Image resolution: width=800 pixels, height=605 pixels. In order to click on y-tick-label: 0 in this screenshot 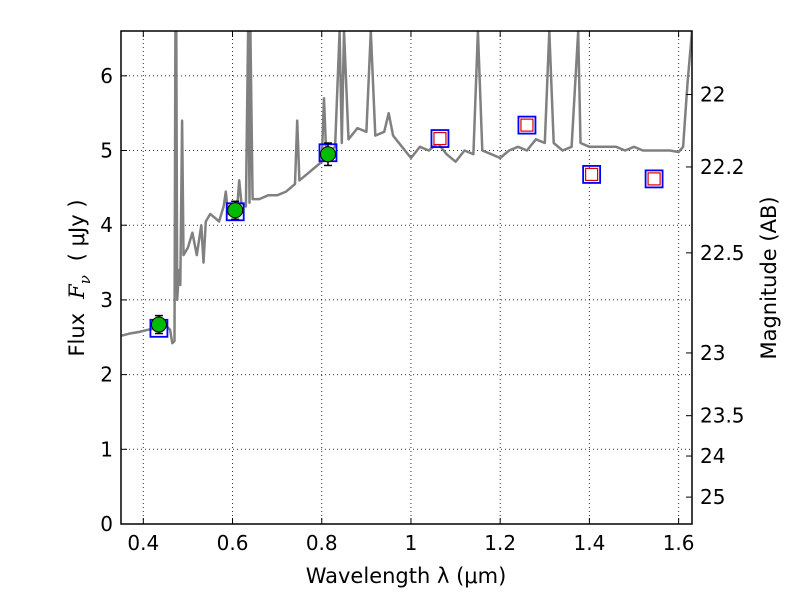, I will do `click(106, 524)`.